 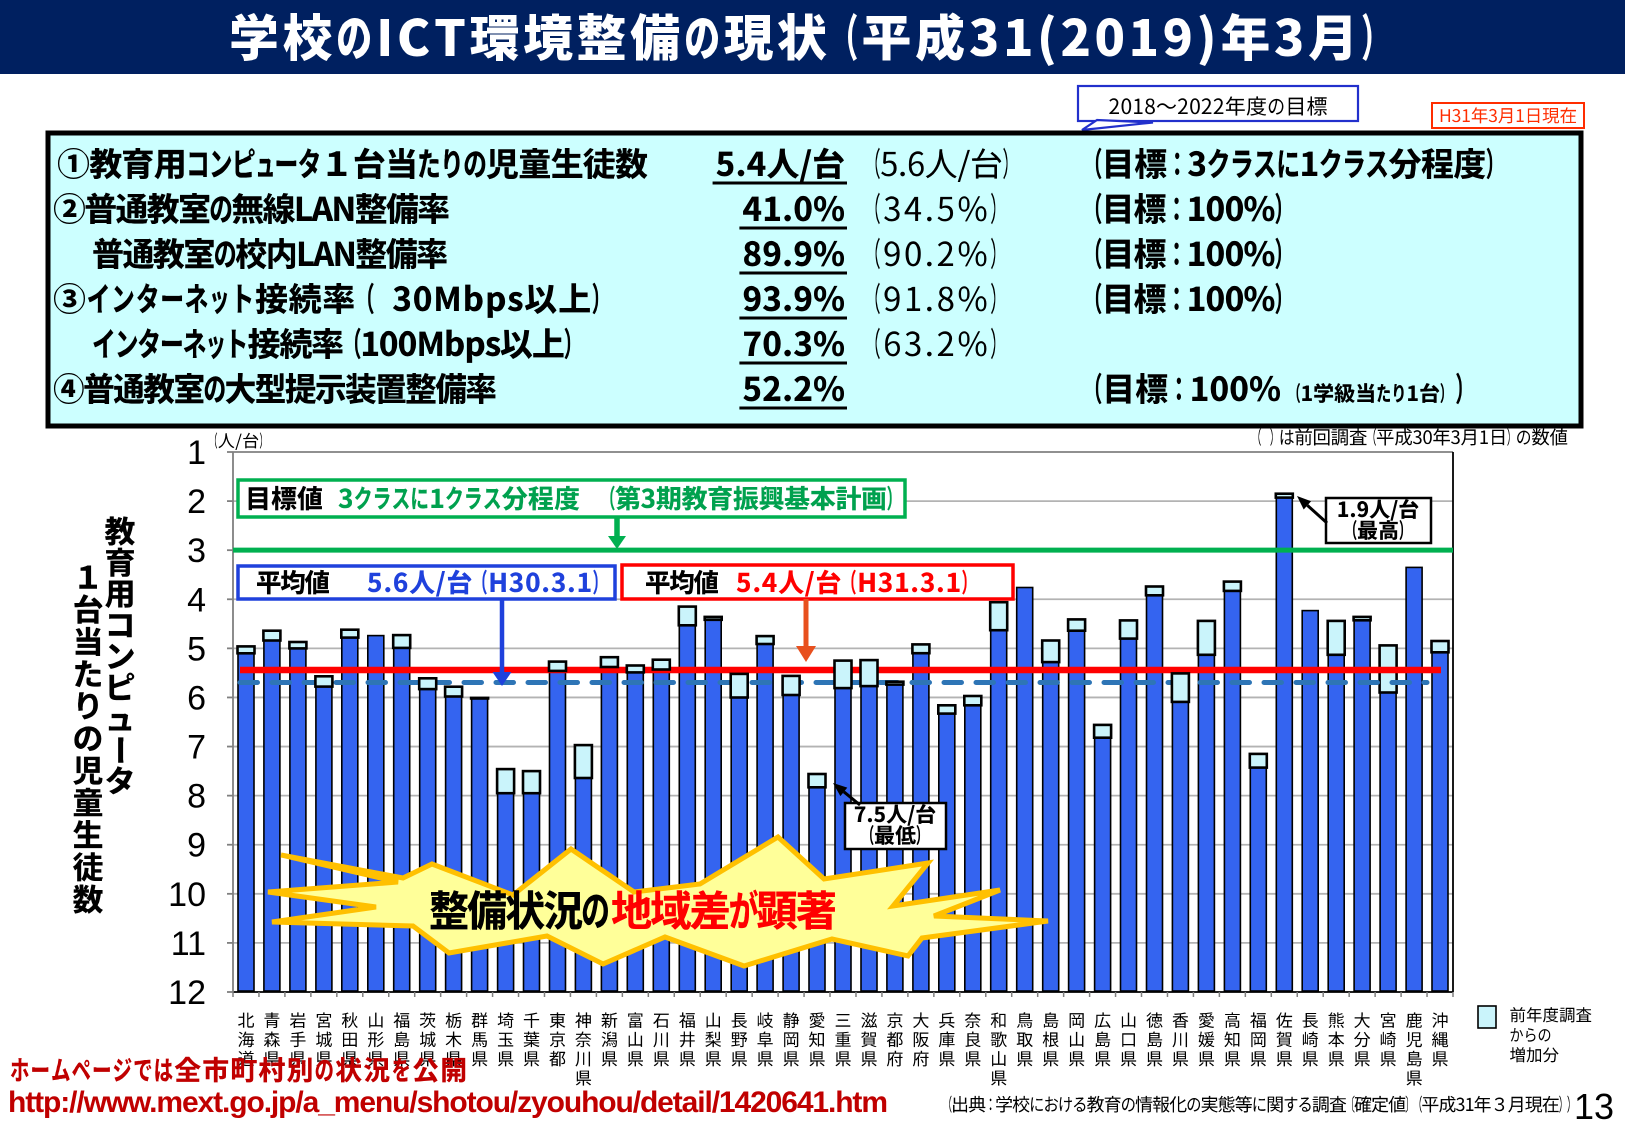 What do you see at coordinates (188, 944) in the screenshot?
I see `svg-text: 11` at bounding box center [188, 944].